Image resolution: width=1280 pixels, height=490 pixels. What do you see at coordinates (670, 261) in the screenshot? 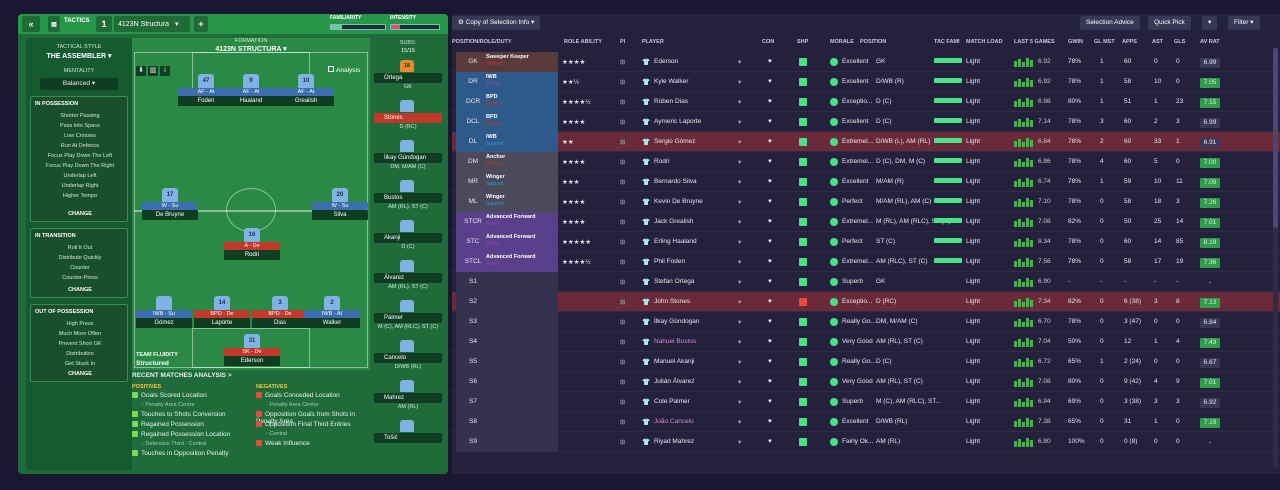
I see `player-name: Phil Foden` at bounding box center [670, 261].